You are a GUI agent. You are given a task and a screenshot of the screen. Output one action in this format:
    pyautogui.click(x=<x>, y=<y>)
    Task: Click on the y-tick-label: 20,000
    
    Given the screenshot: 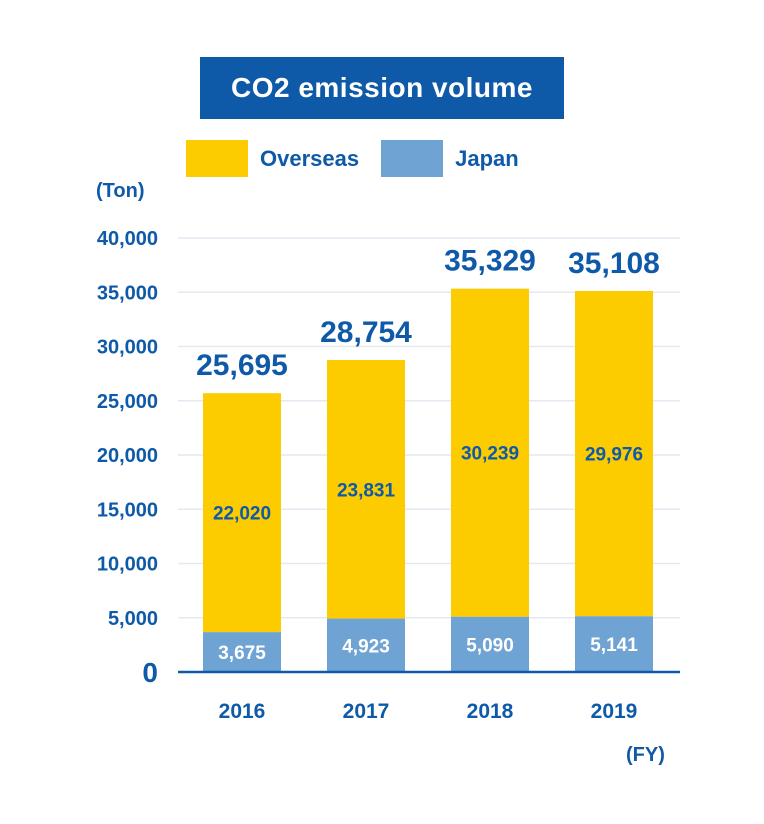 What is the action you would take?
    pyautogui.click(x=127, y=456)
    